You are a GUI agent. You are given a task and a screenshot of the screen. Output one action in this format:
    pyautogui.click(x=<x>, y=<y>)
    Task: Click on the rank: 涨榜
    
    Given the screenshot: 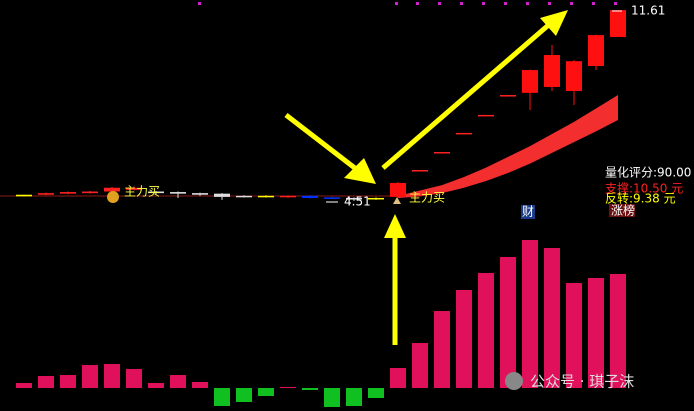 What is the action you would take?
    pyautogui.click(x=623, y=210)
    